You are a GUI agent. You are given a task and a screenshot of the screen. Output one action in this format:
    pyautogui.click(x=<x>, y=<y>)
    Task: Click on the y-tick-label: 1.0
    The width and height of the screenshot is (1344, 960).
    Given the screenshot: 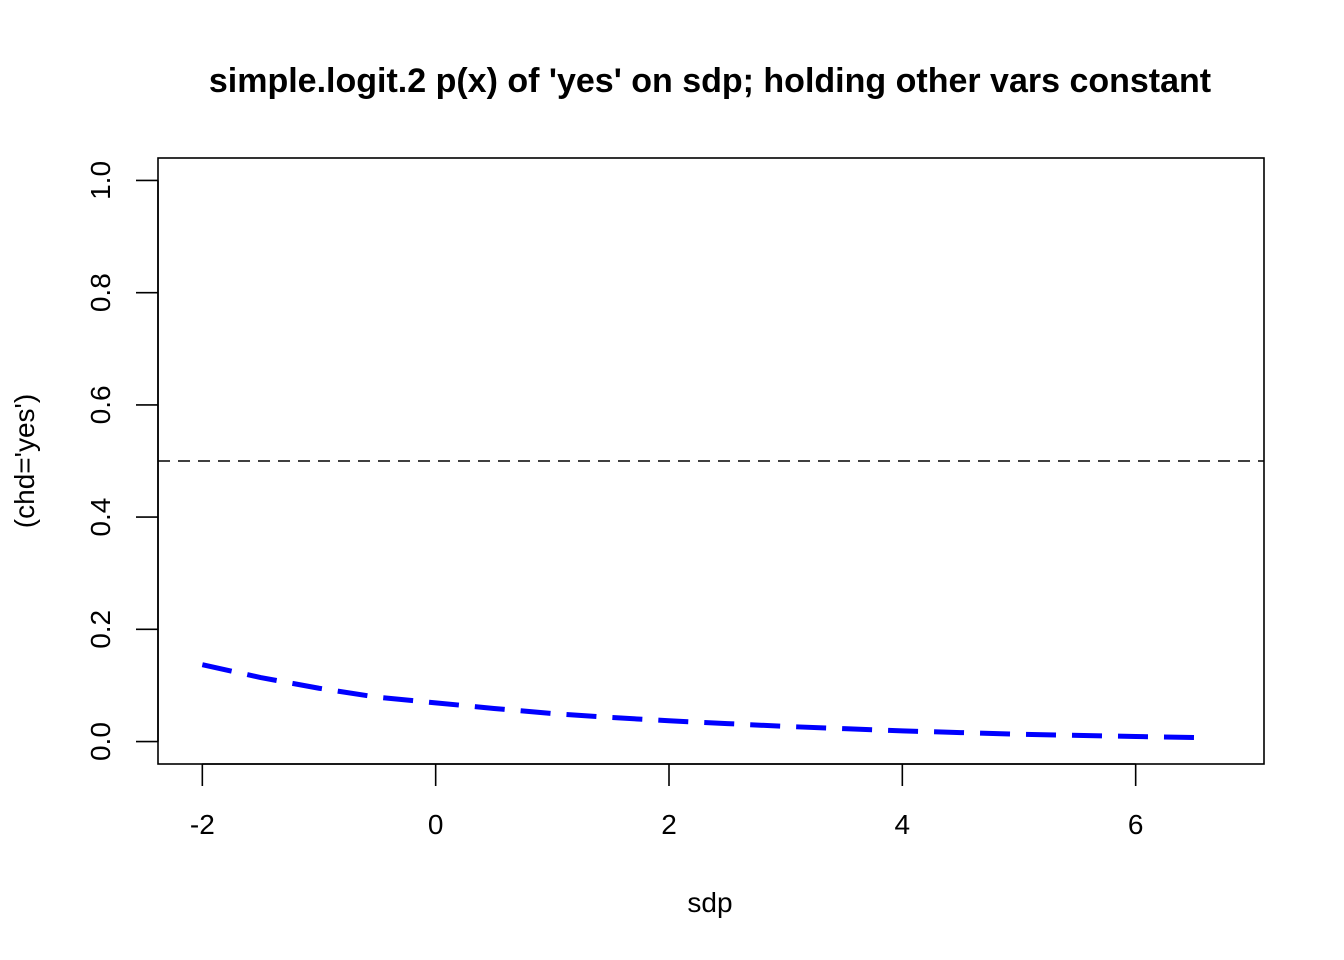 What is the action you would take?
    pyautogui.click(x=100, y=180)
    